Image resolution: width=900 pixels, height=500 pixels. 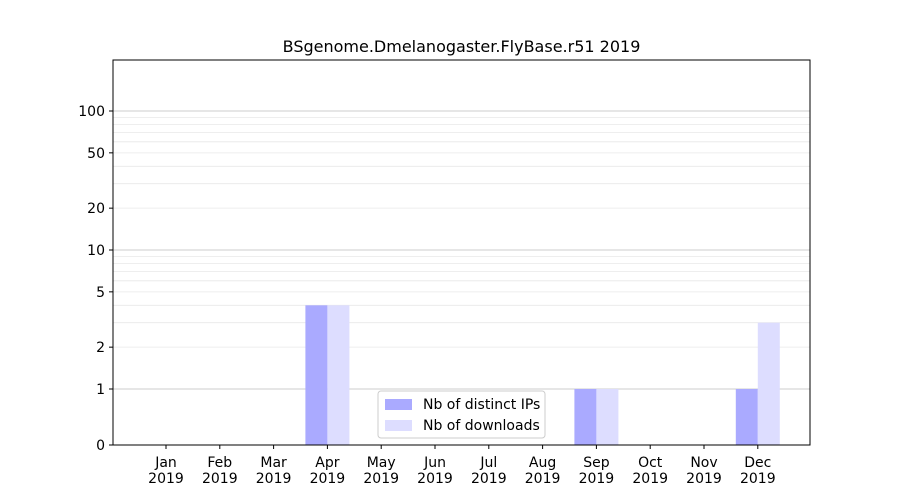 I want to click on y-tick-label: 10, so click(x=96, y=251).